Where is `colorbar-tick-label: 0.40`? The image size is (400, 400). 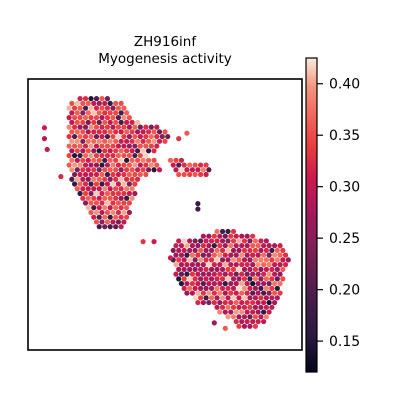
colorbar-tick-label: 0.40 is located at coordinates (344, 85).